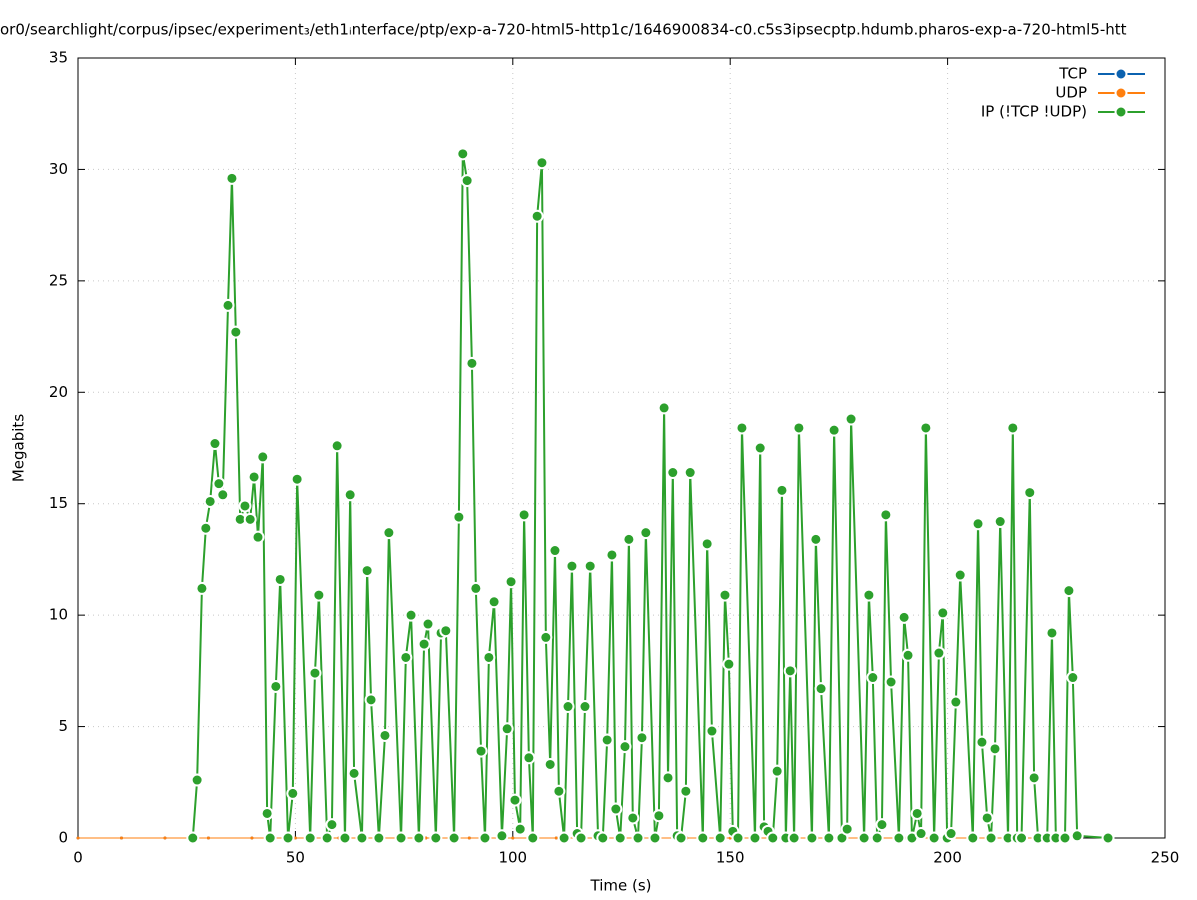 The image size is (1197, 900). What do you see at coordinates (58, 58) in the screenshot?
I see `y-tick-label: 35` at bounding box center [58, 58].